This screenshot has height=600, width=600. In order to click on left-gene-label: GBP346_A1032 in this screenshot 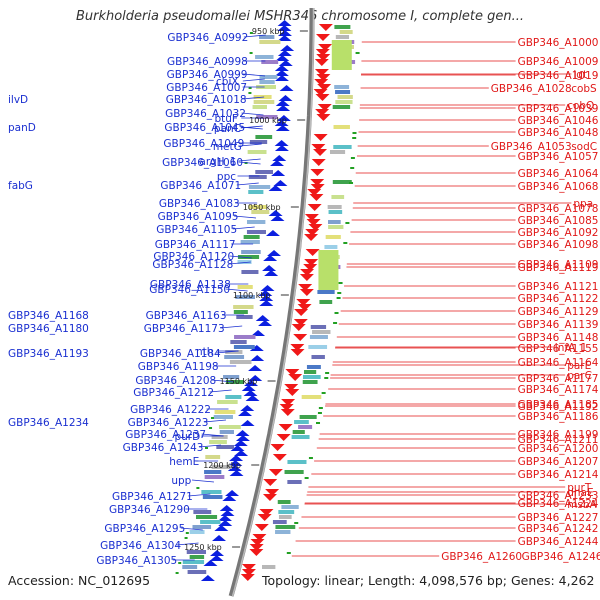, I will do `click(205, 114)`.